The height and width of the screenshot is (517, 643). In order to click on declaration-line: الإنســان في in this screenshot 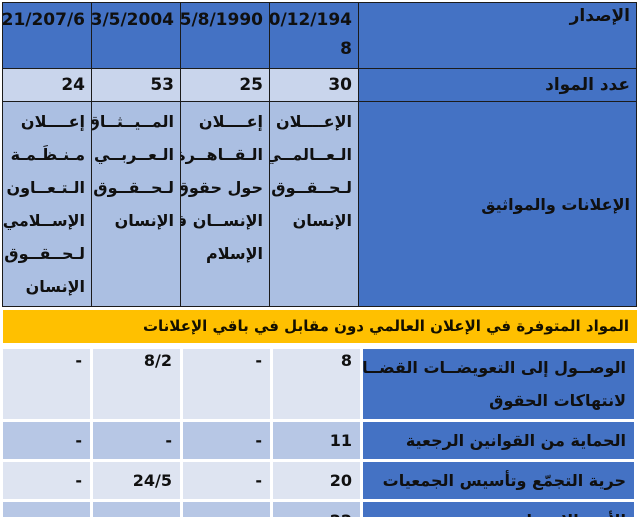, I will do `click(223, 220)`.